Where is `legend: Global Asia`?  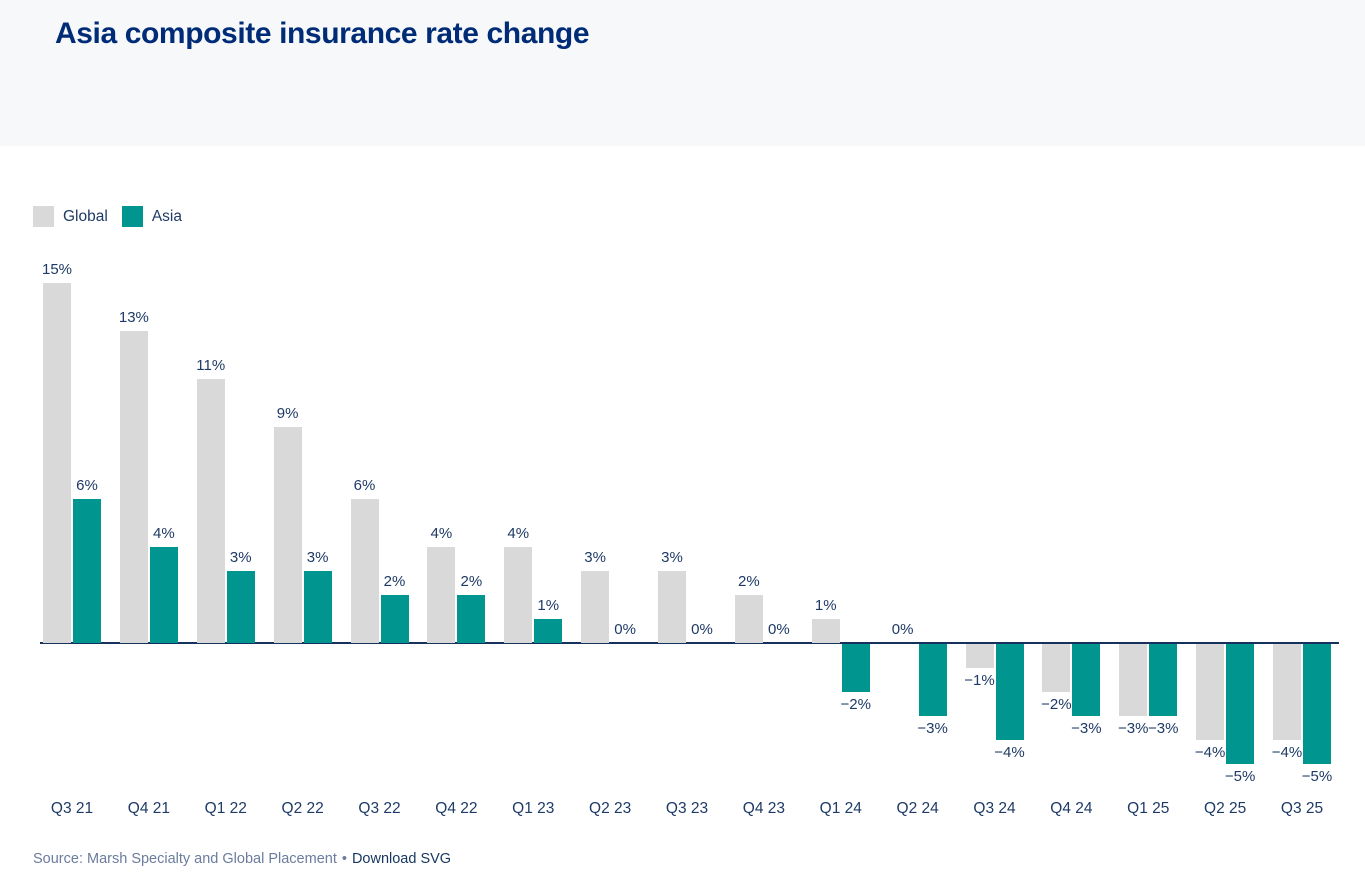 legend: Global Asia is located at coordinates (107, 216).